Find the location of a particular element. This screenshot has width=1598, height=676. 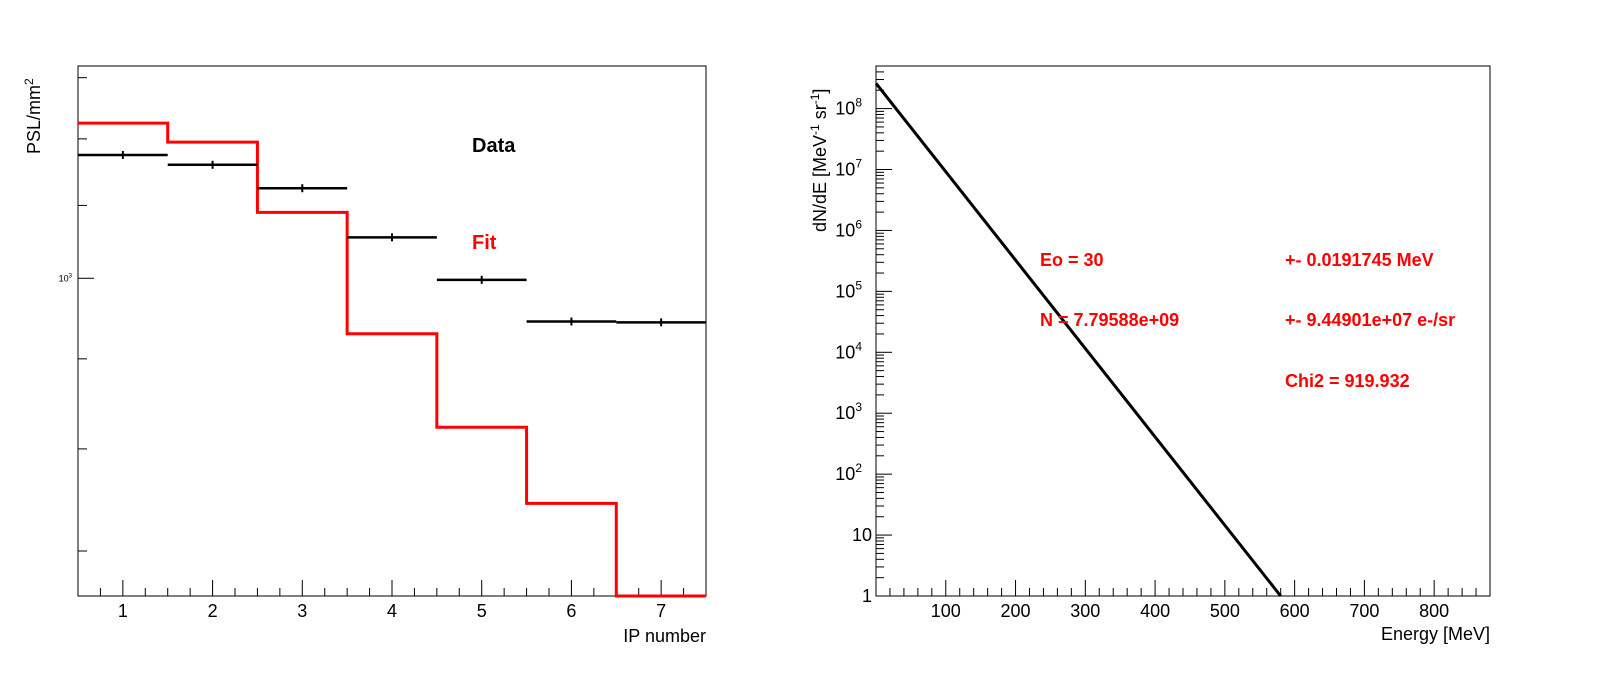

left-x-axis: 1 2 3 4 5 6 7 is located at coordinates (392, 600).